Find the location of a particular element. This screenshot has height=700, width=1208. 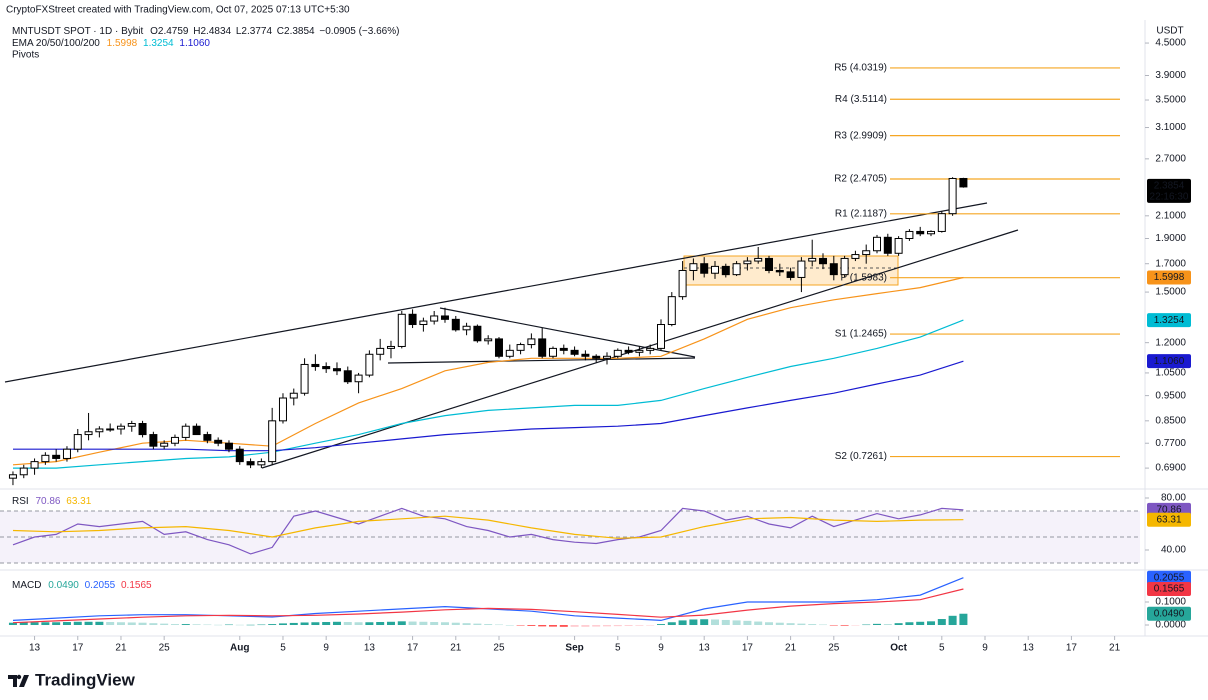

macd-legend: MACD 0.0490 0.2055 0.1565 is located at coordinates (82, 585).